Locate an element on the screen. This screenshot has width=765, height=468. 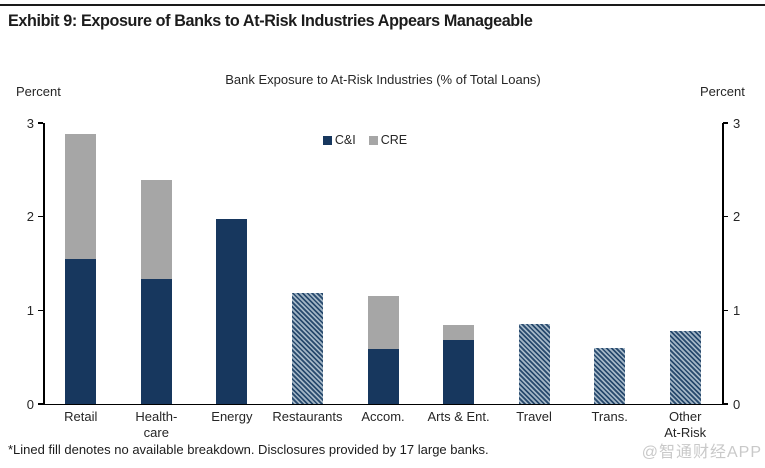
y-tick-label-left: 3 is located at coordinates (30, 123).